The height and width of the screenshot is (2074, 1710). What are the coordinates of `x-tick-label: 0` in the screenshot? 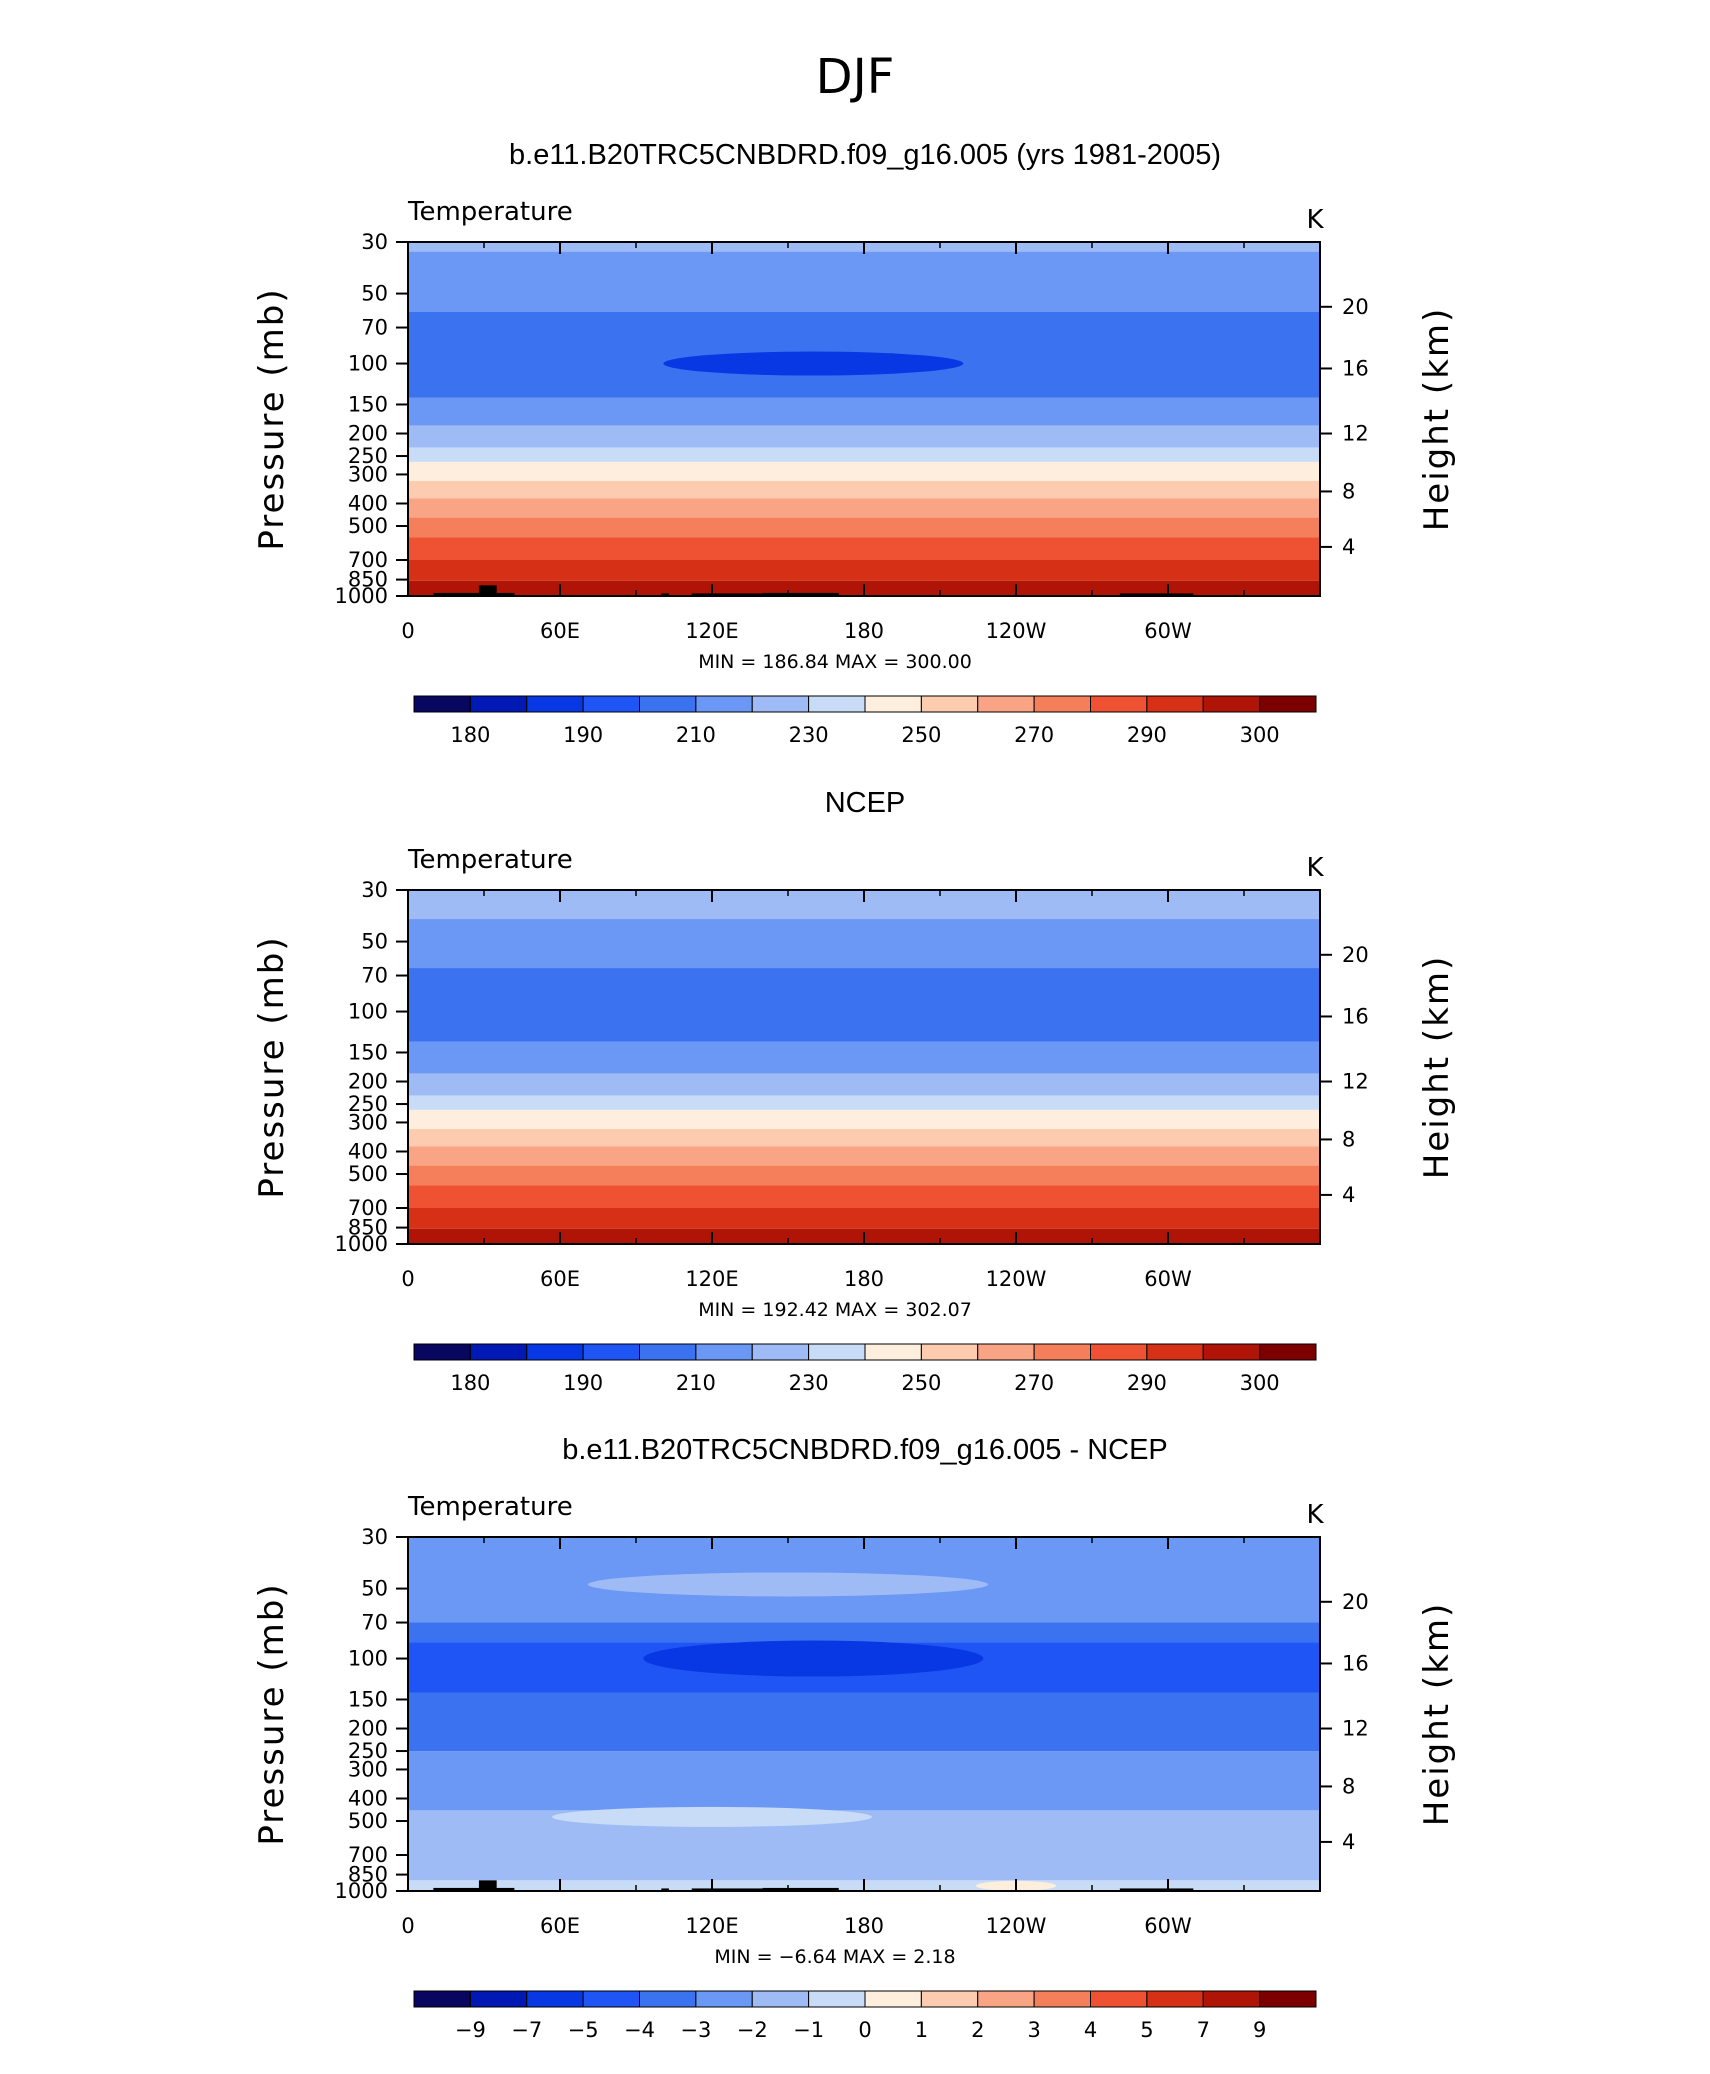 It's located at (407, 1926).